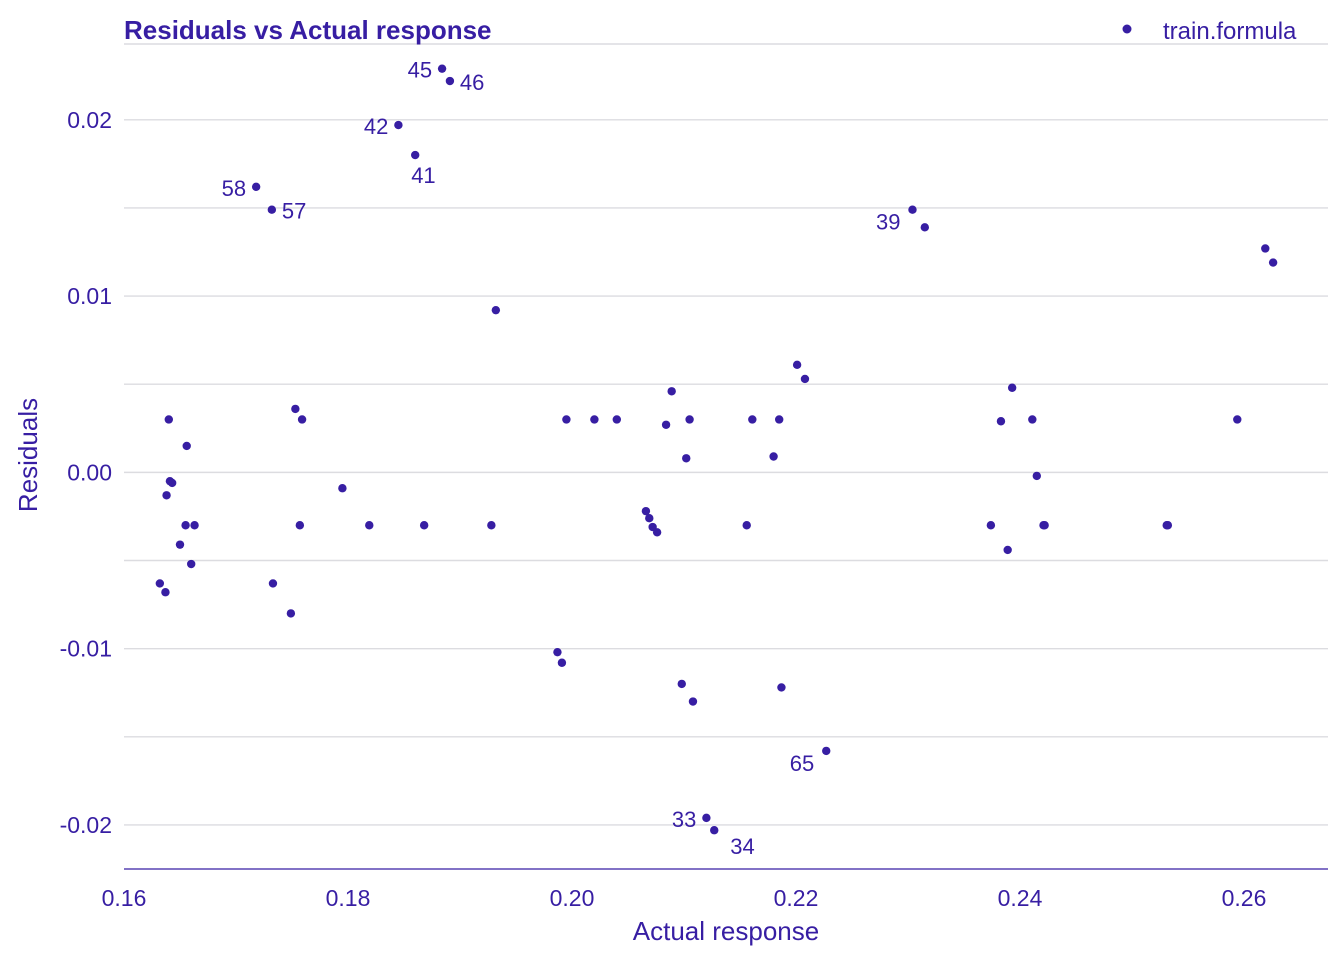  Describe the element at coordinates (802, 763) in the screenshot. I see `point-label: 65` at that location.